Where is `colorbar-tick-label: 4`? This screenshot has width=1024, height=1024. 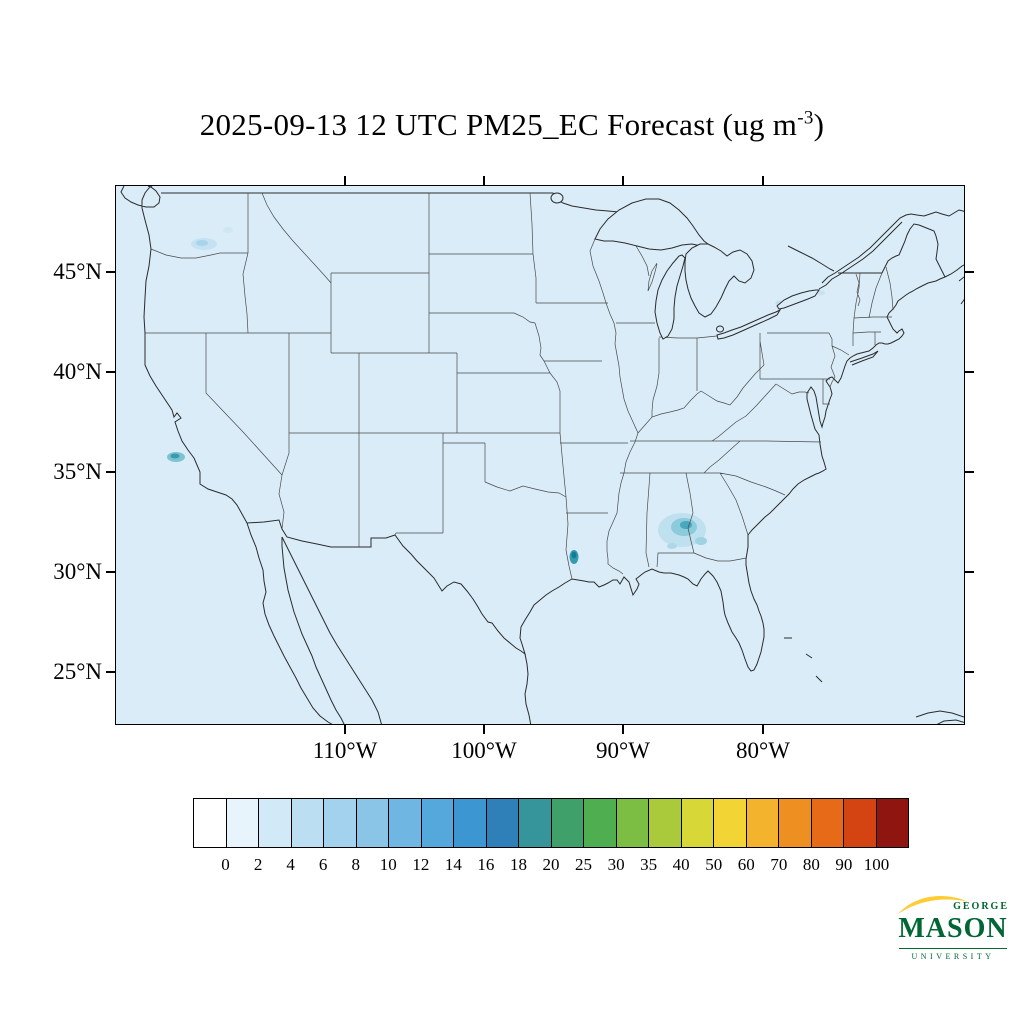 colorbar-tick-label: 4 is located at coordinates (290, 864).